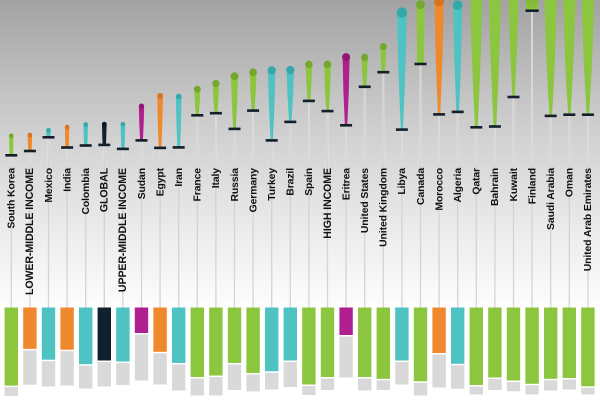 The height and width of the screenshot is (405, 600). Describe the element at coordinates (30, 231) in the screenshot. I see `svg-text: LOWER-MIDDLE INCOME` at that location.